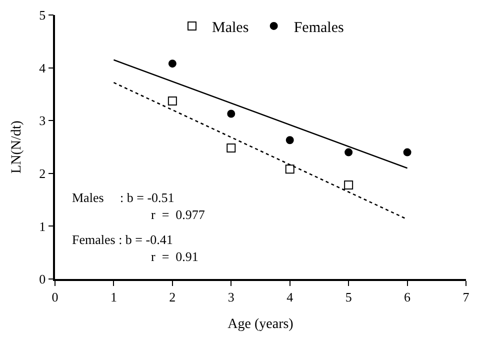  Describe the element at coordinates (466, 296) in the screenshot. I see `x-tick-label: 7` at that location.